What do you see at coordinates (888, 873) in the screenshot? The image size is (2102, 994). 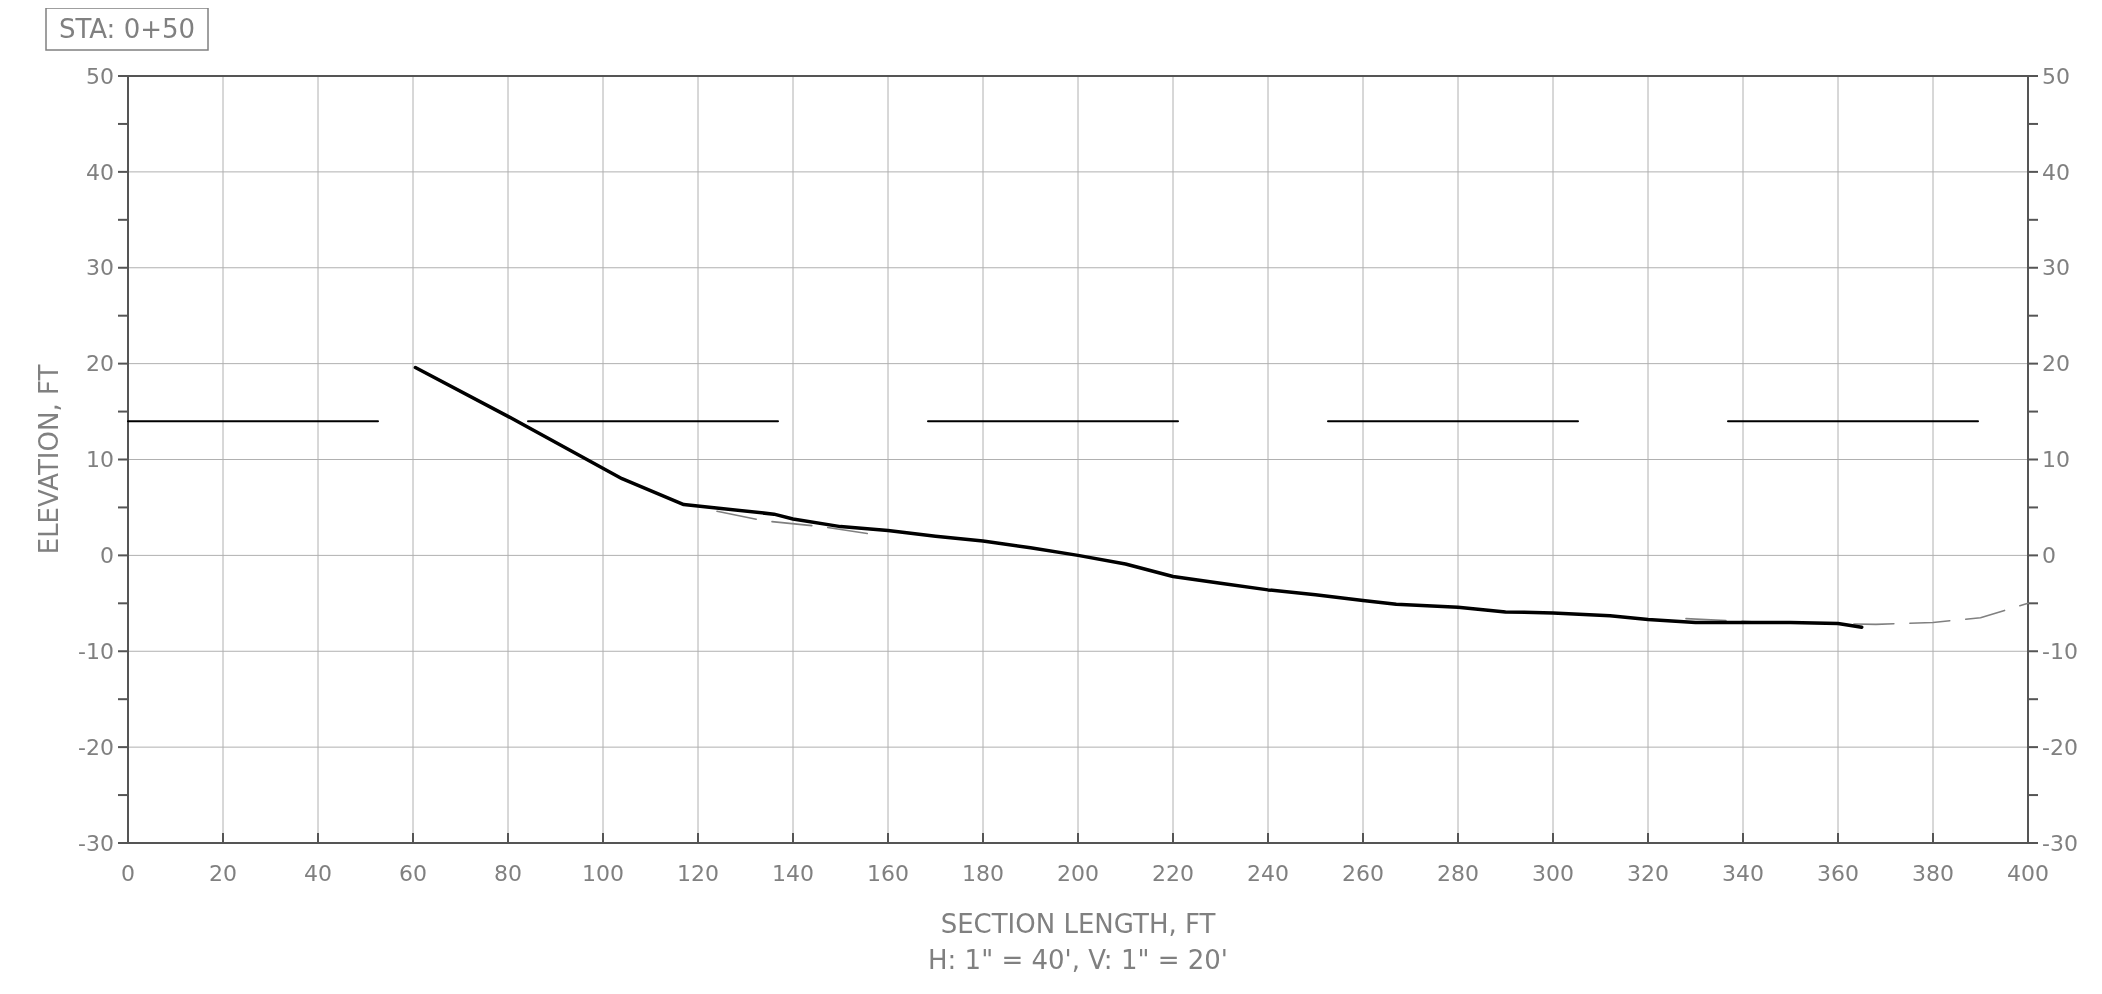 I see `x-tick-label: 160` at bounding box center [888, 873].